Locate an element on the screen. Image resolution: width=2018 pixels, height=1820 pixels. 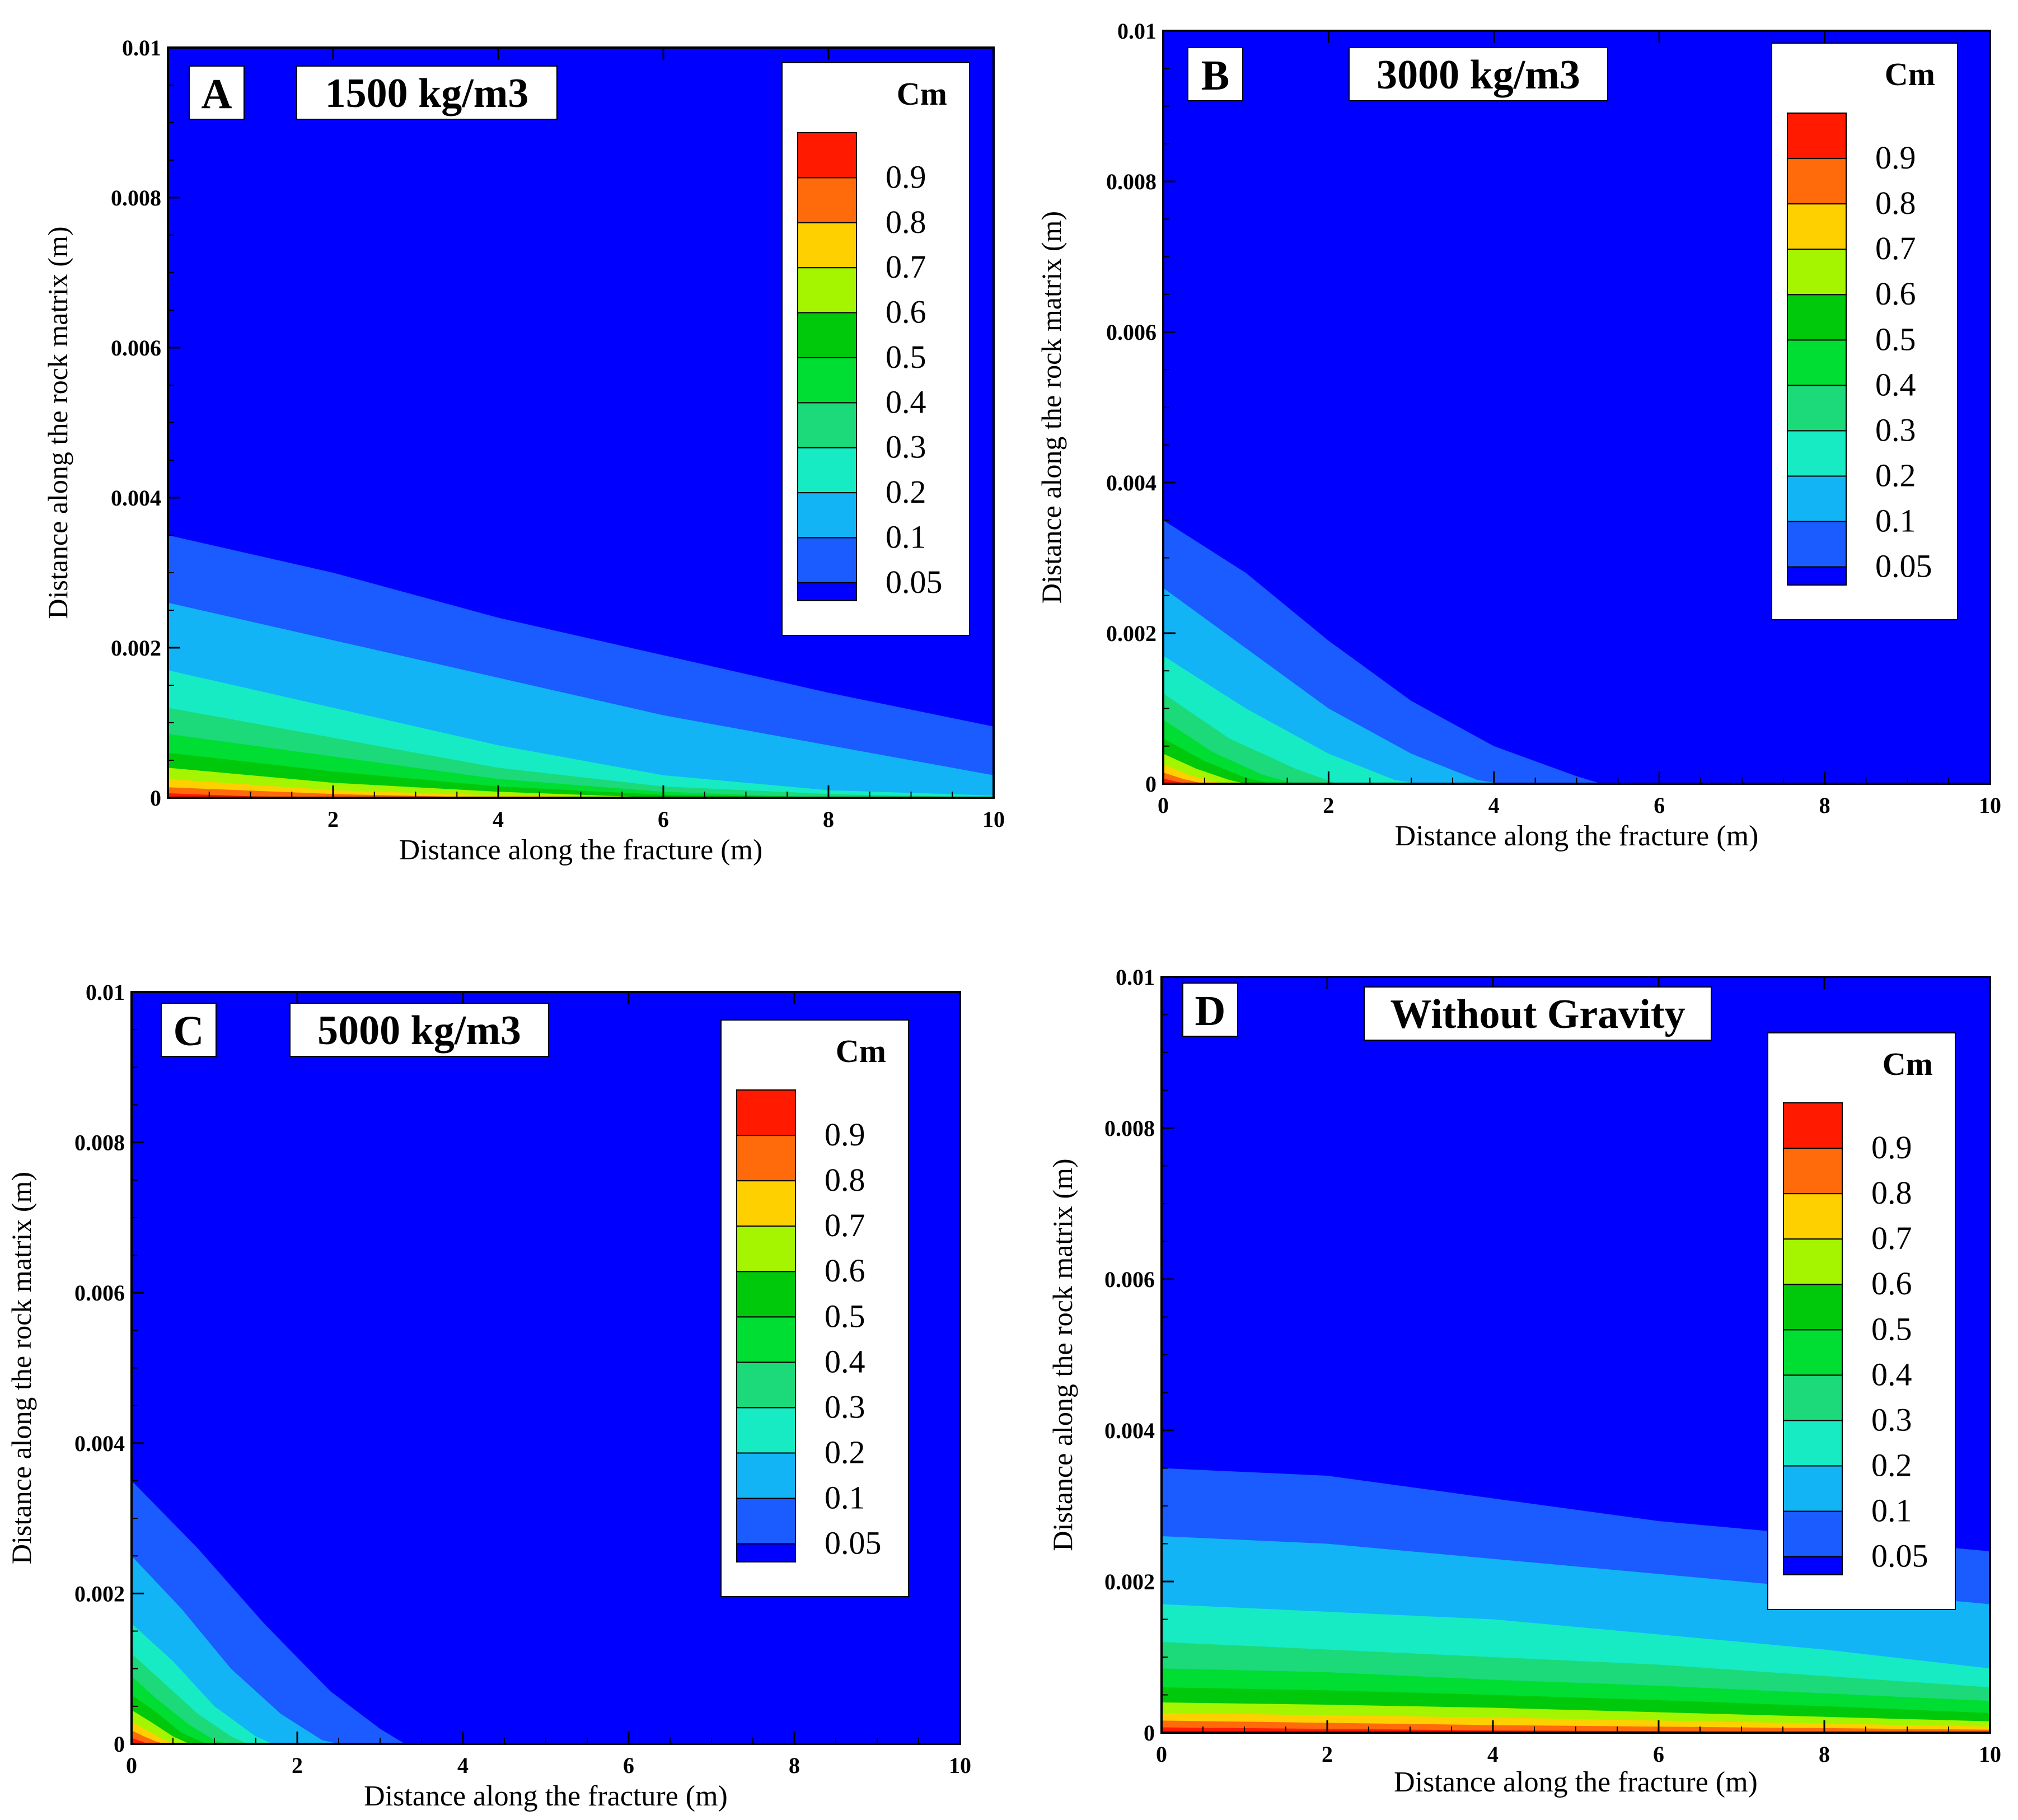
panel-letter: A is located at coordinates (217, 95).